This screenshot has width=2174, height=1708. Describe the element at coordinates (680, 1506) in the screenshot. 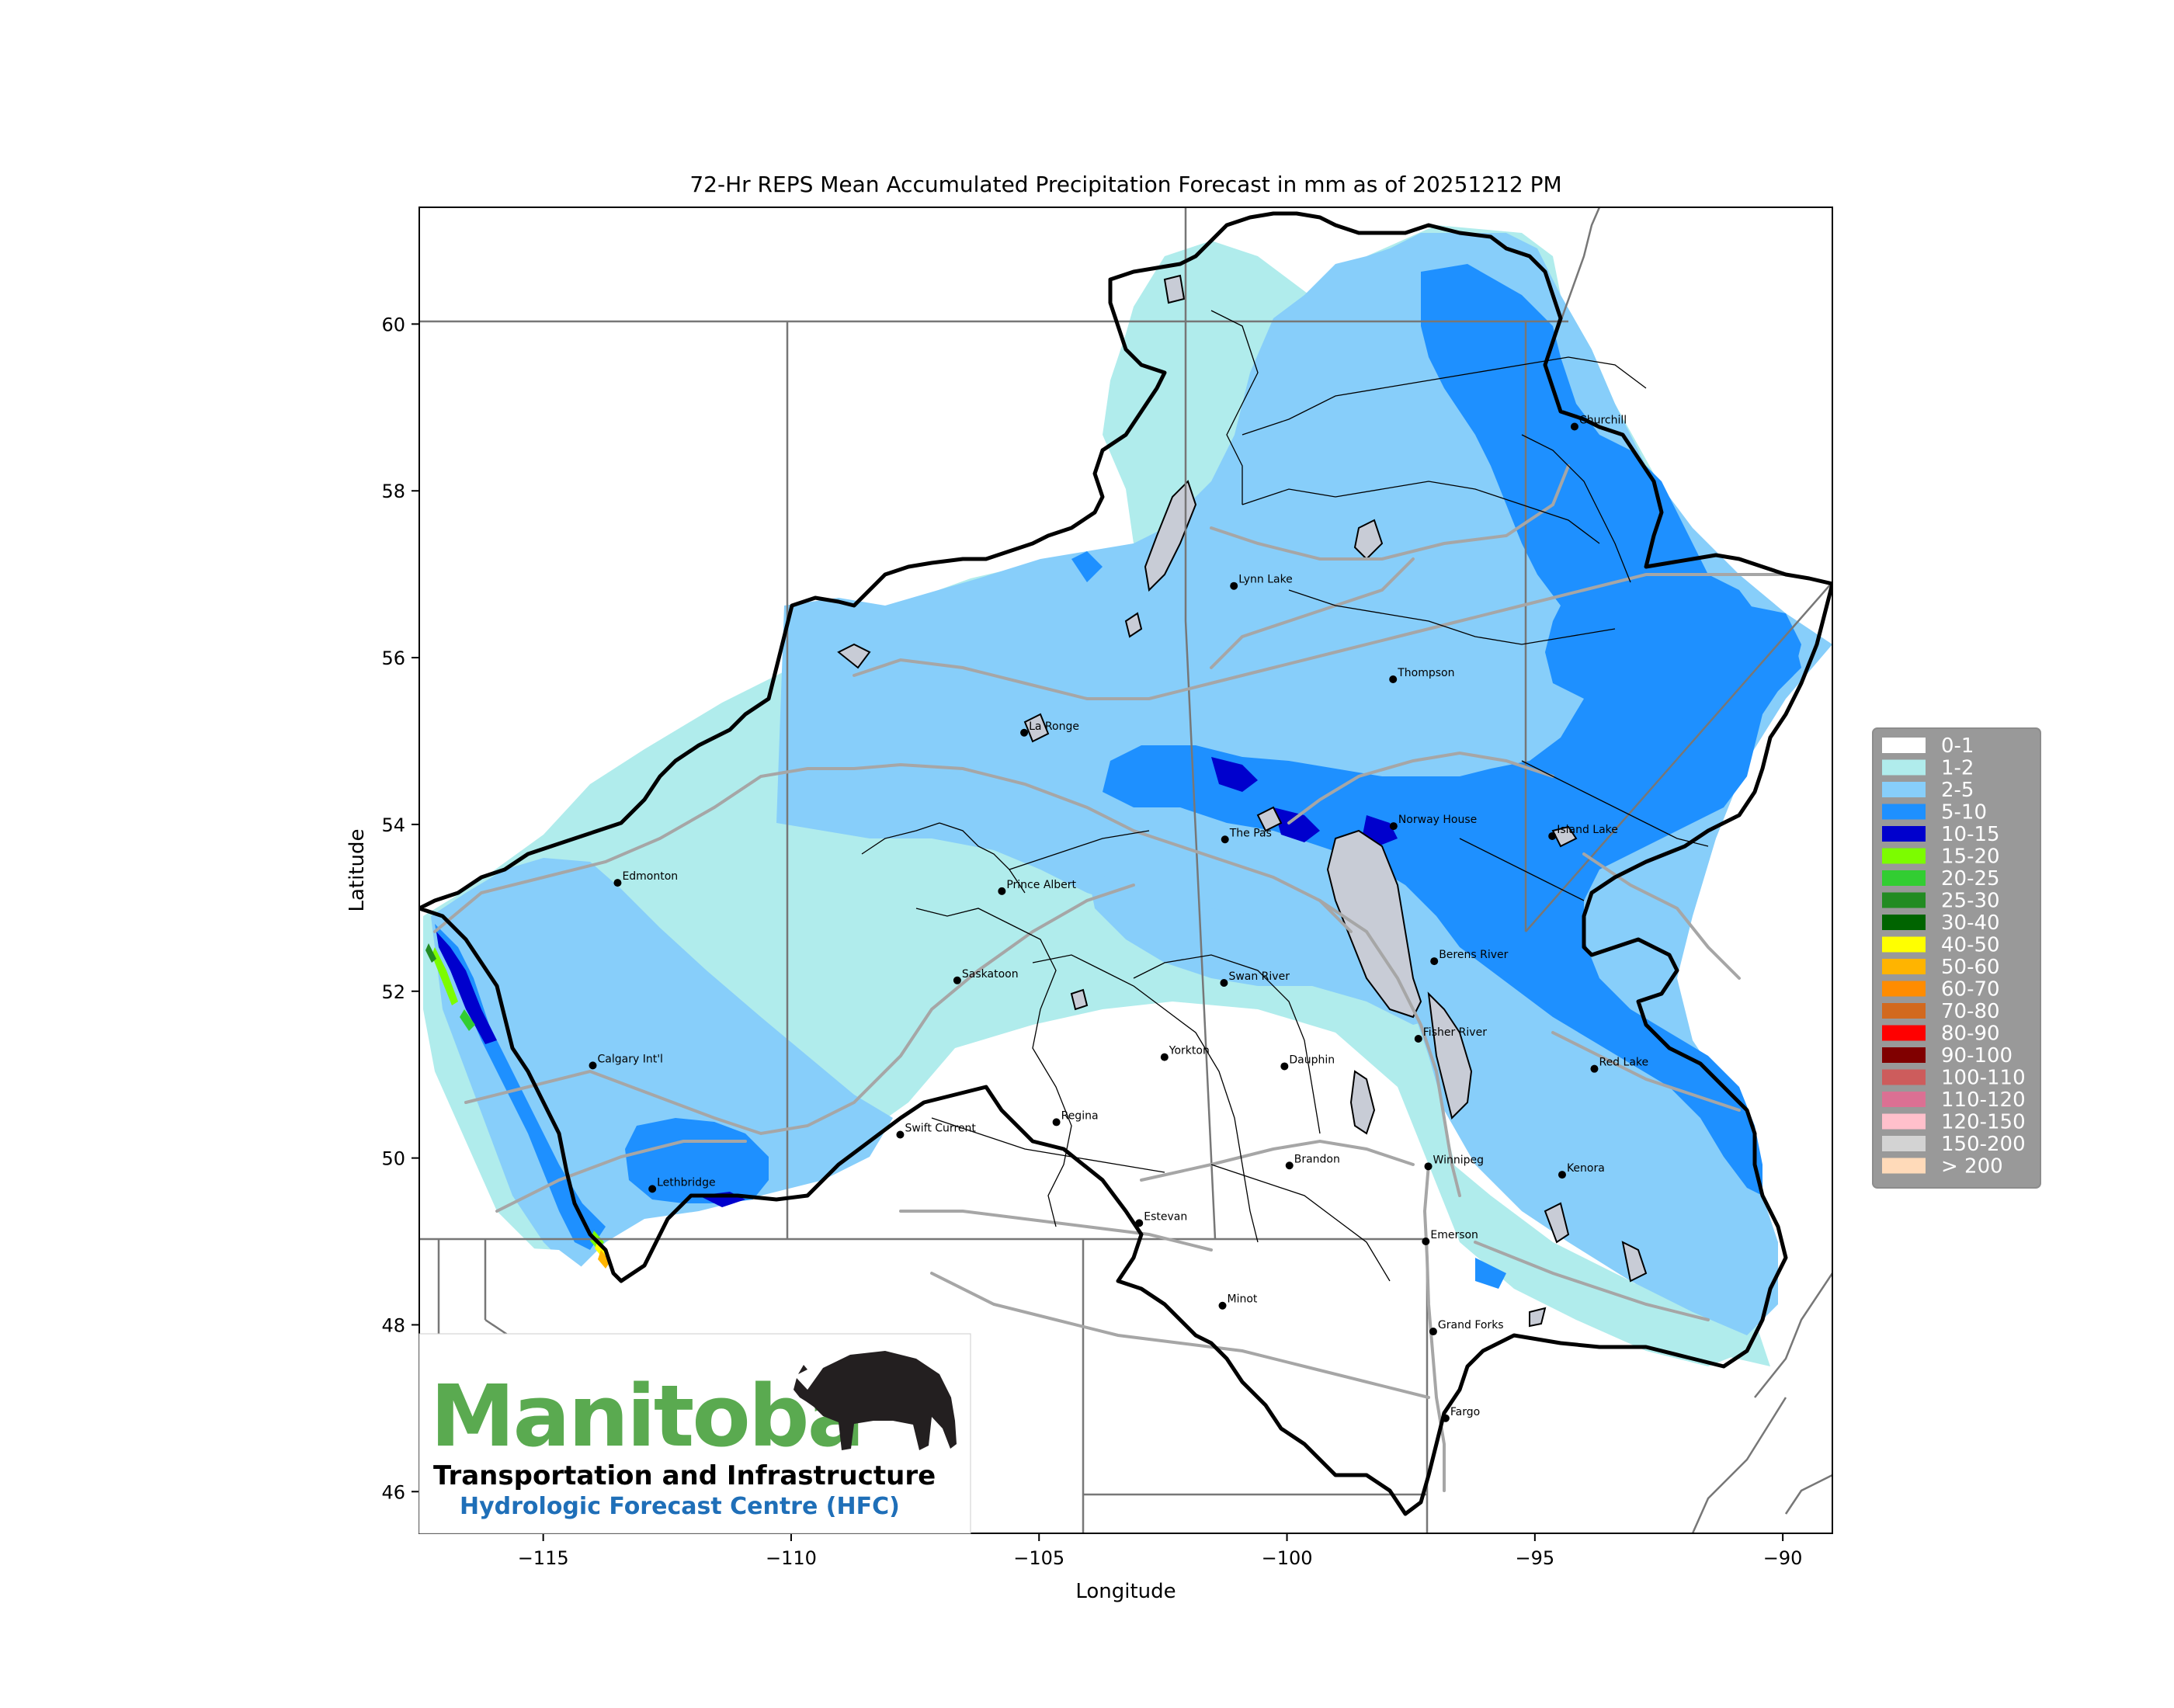

I see `logo-line2: Hydrologic Forecast Centre (HFC)` at that location.